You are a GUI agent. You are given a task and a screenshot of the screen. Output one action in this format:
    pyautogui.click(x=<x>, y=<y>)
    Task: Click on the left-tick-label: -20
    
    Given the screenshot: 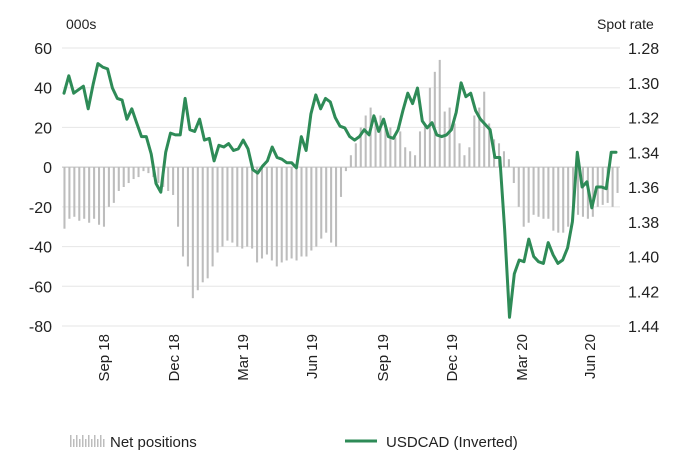 What is the action you would take?
    pyautogui.click(x=40, y=208)
    